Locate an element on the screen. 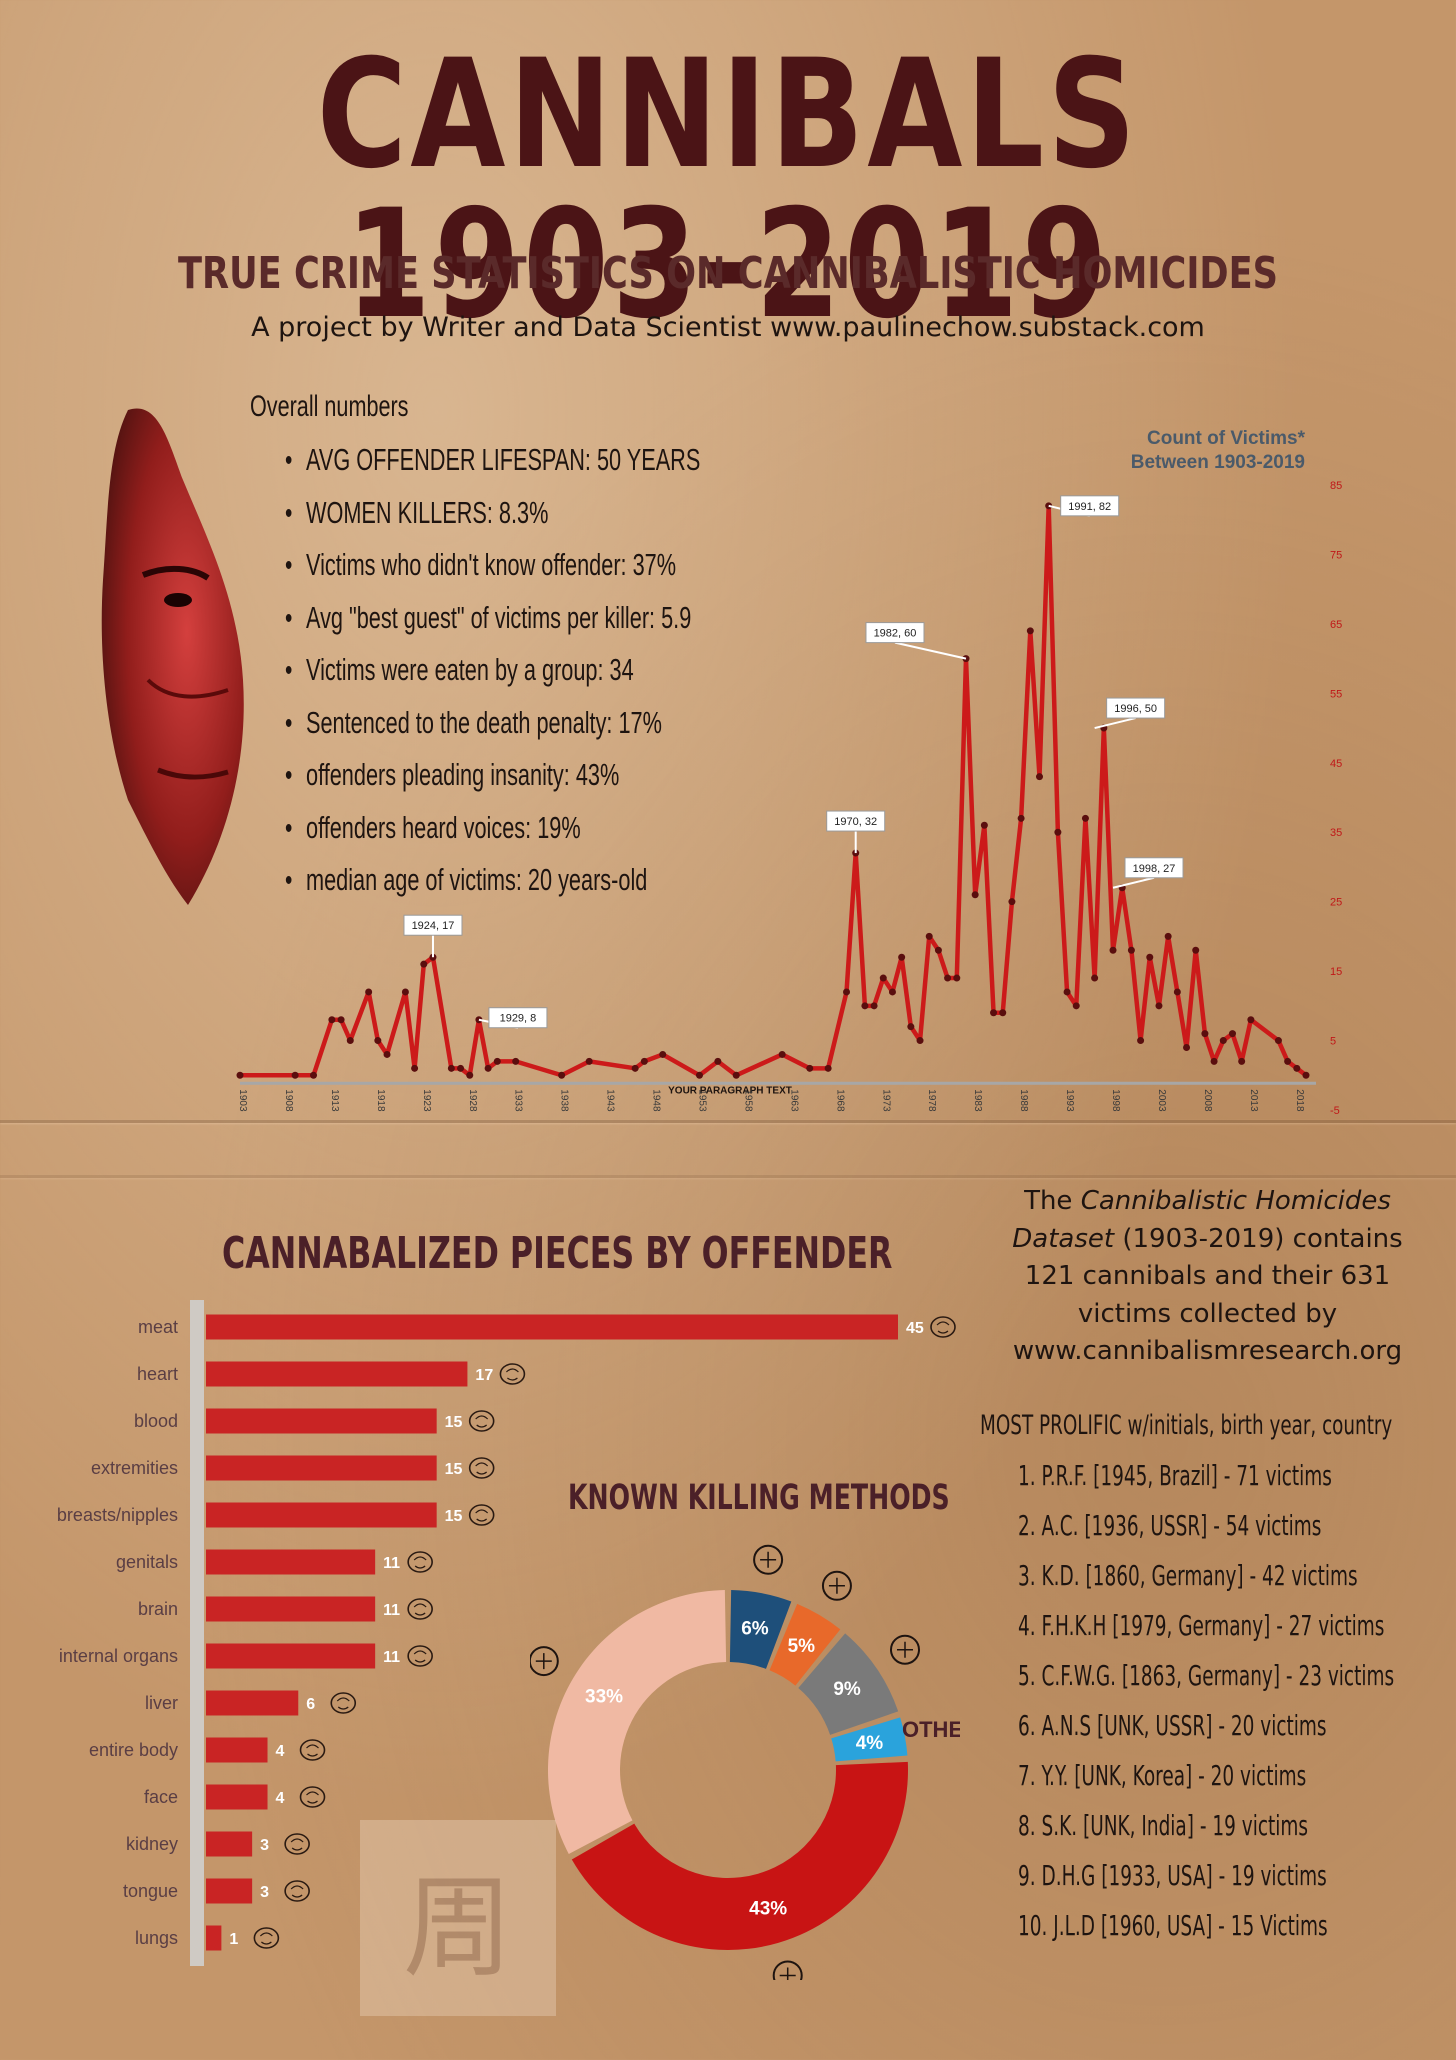 The height and width of the screenshot is (2060, 1456). bar-row: breasts/nipples 15 is located at coordinates (276, 1515).